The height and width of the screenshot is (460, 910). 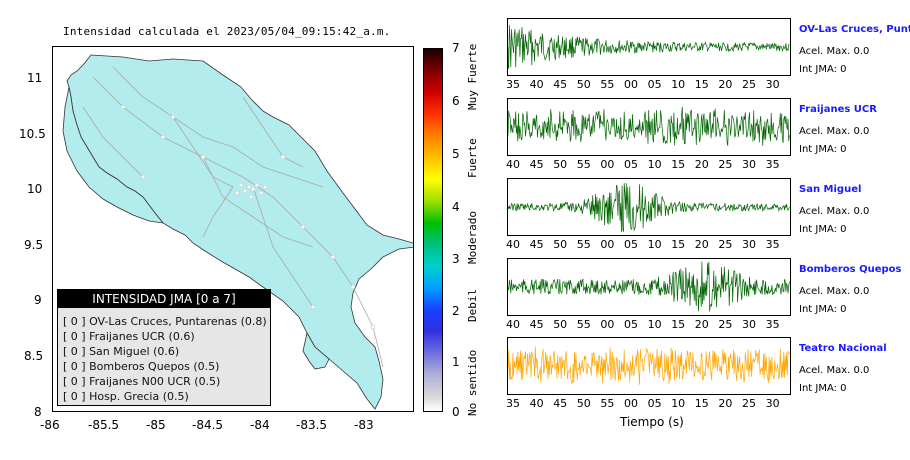 What do you see at coordinates (129, 336) in the screenshot?
I see `legend-row: [ 0 ] Fraijanes UCR (0.6)` at bounding box center [129, 336].